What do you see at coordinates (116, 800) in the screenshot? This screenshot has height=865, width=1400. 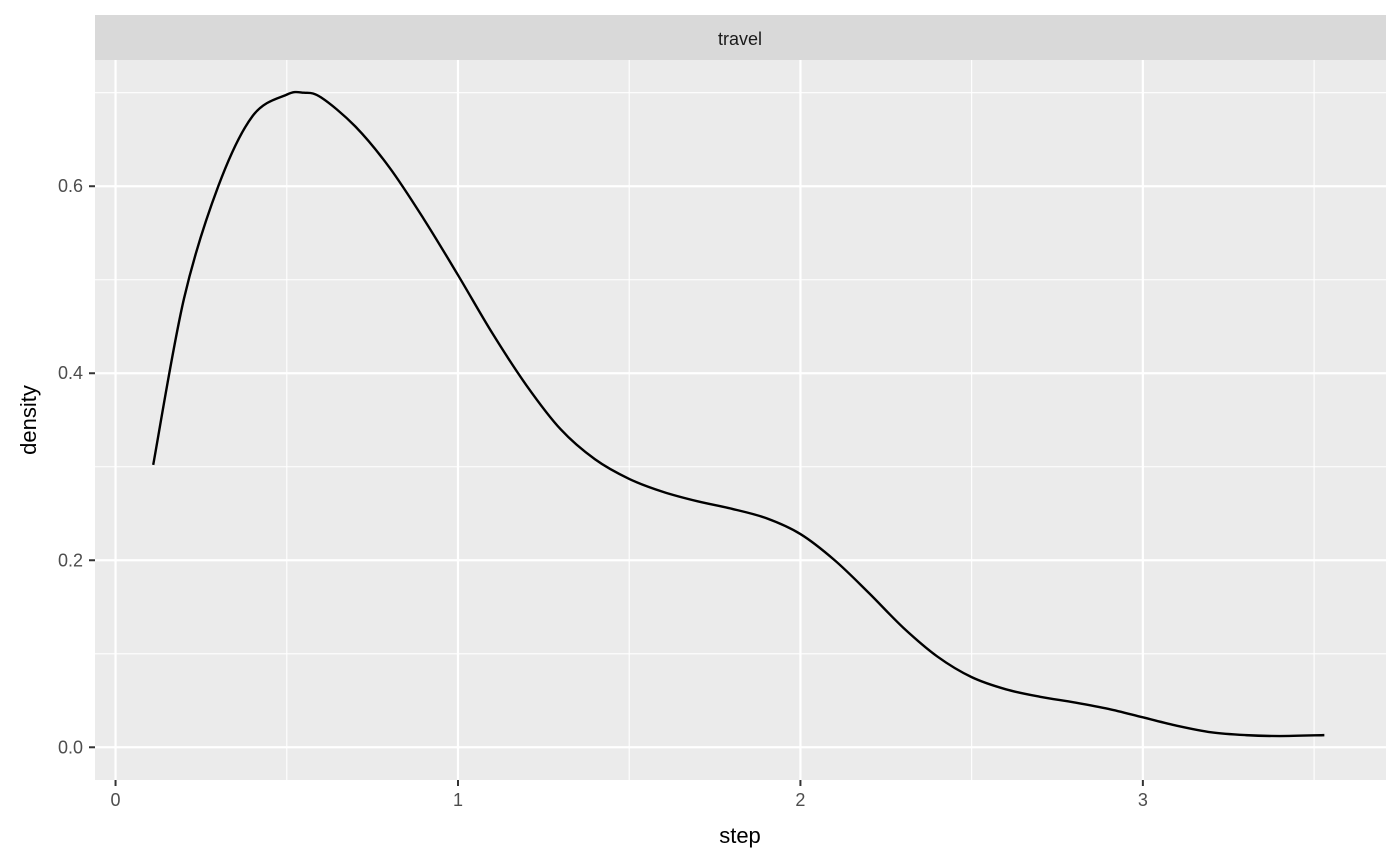 I see `x-tick-label: 0` at bounding box center [116, 800].